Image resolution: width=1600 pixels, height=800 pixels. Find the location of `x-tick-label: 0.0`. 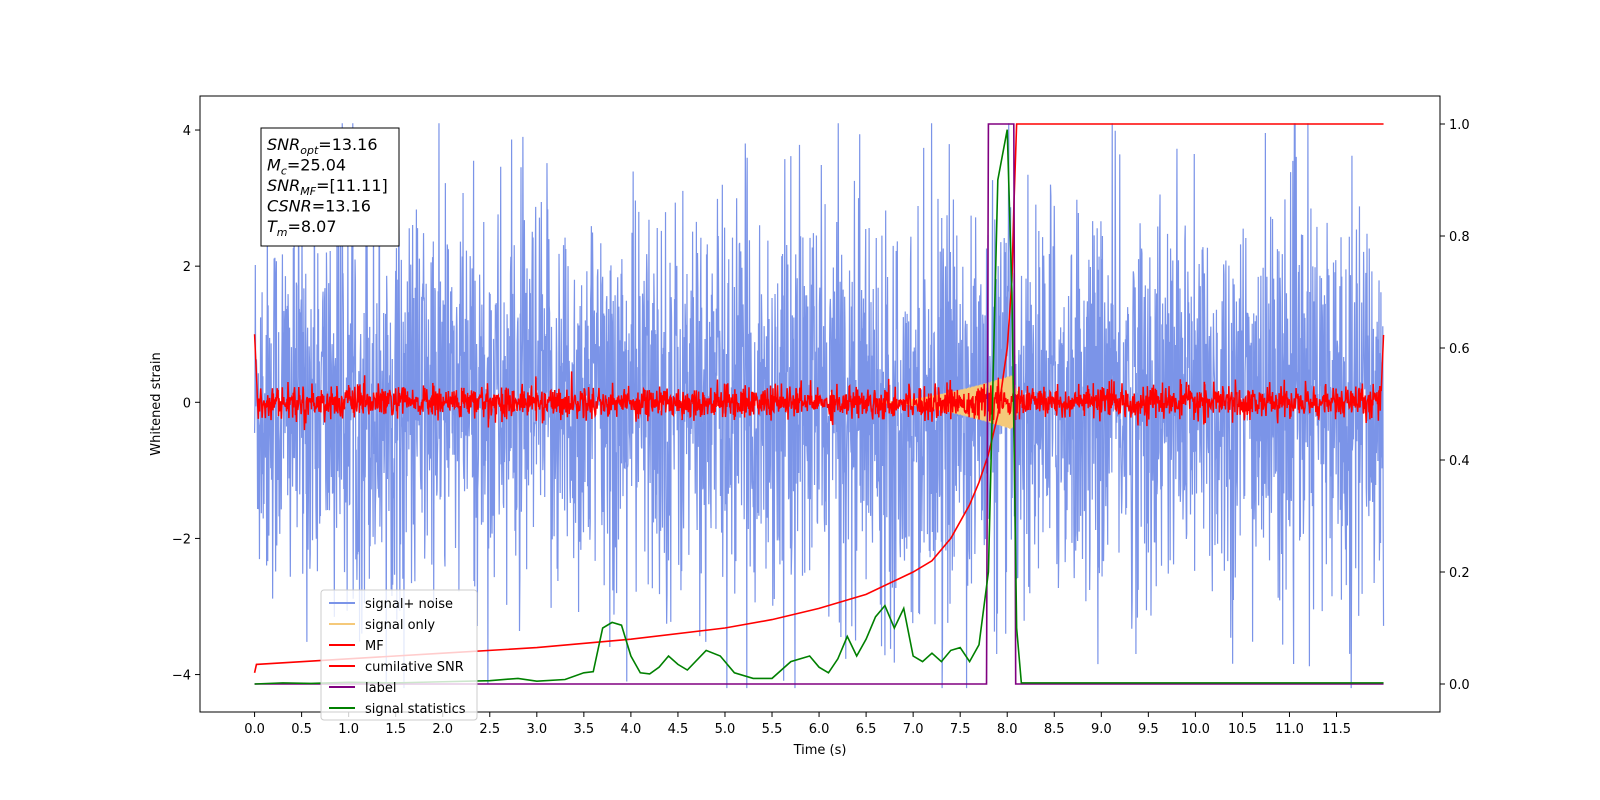

x-tick-label: 0.0 is located at coordinates (254, 729).